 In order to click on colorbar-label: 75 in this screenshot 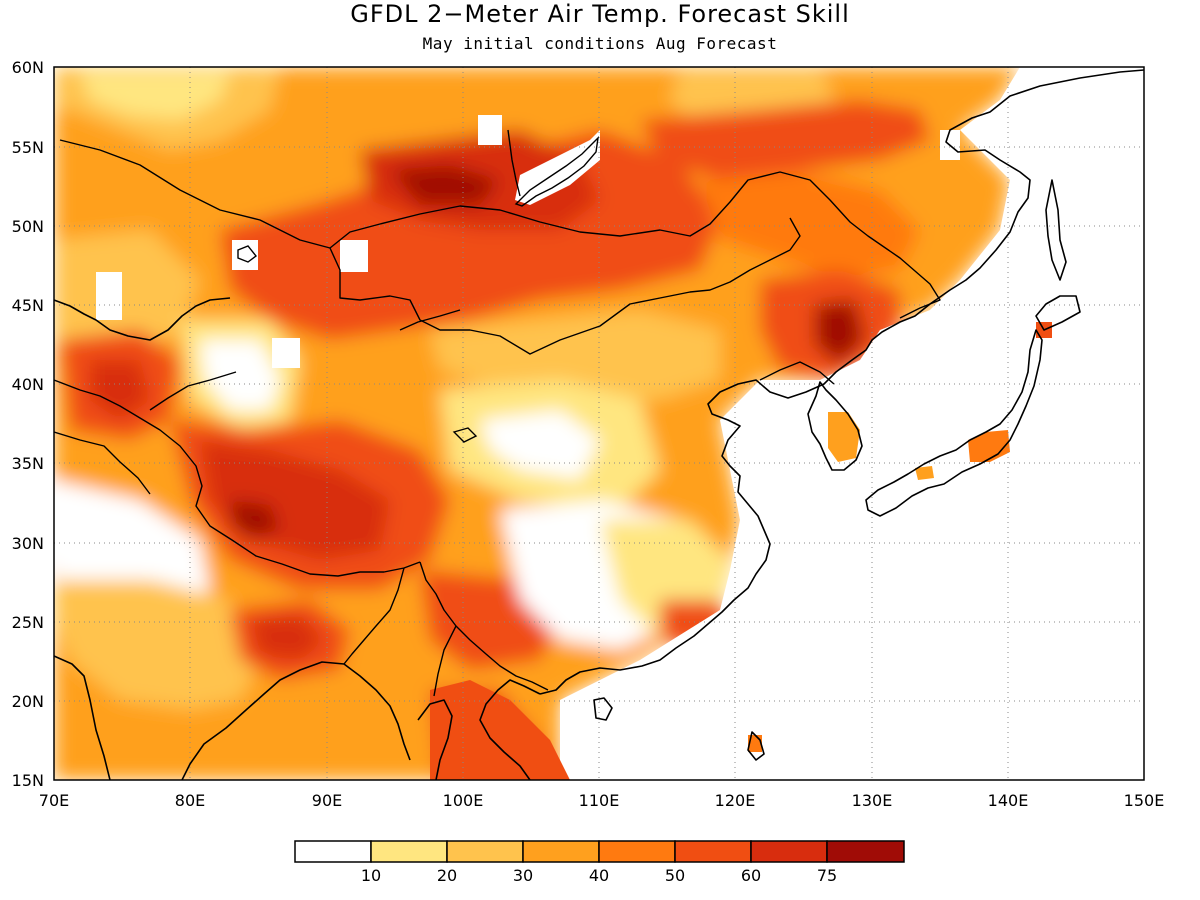, I will do `click(827, 875)`.